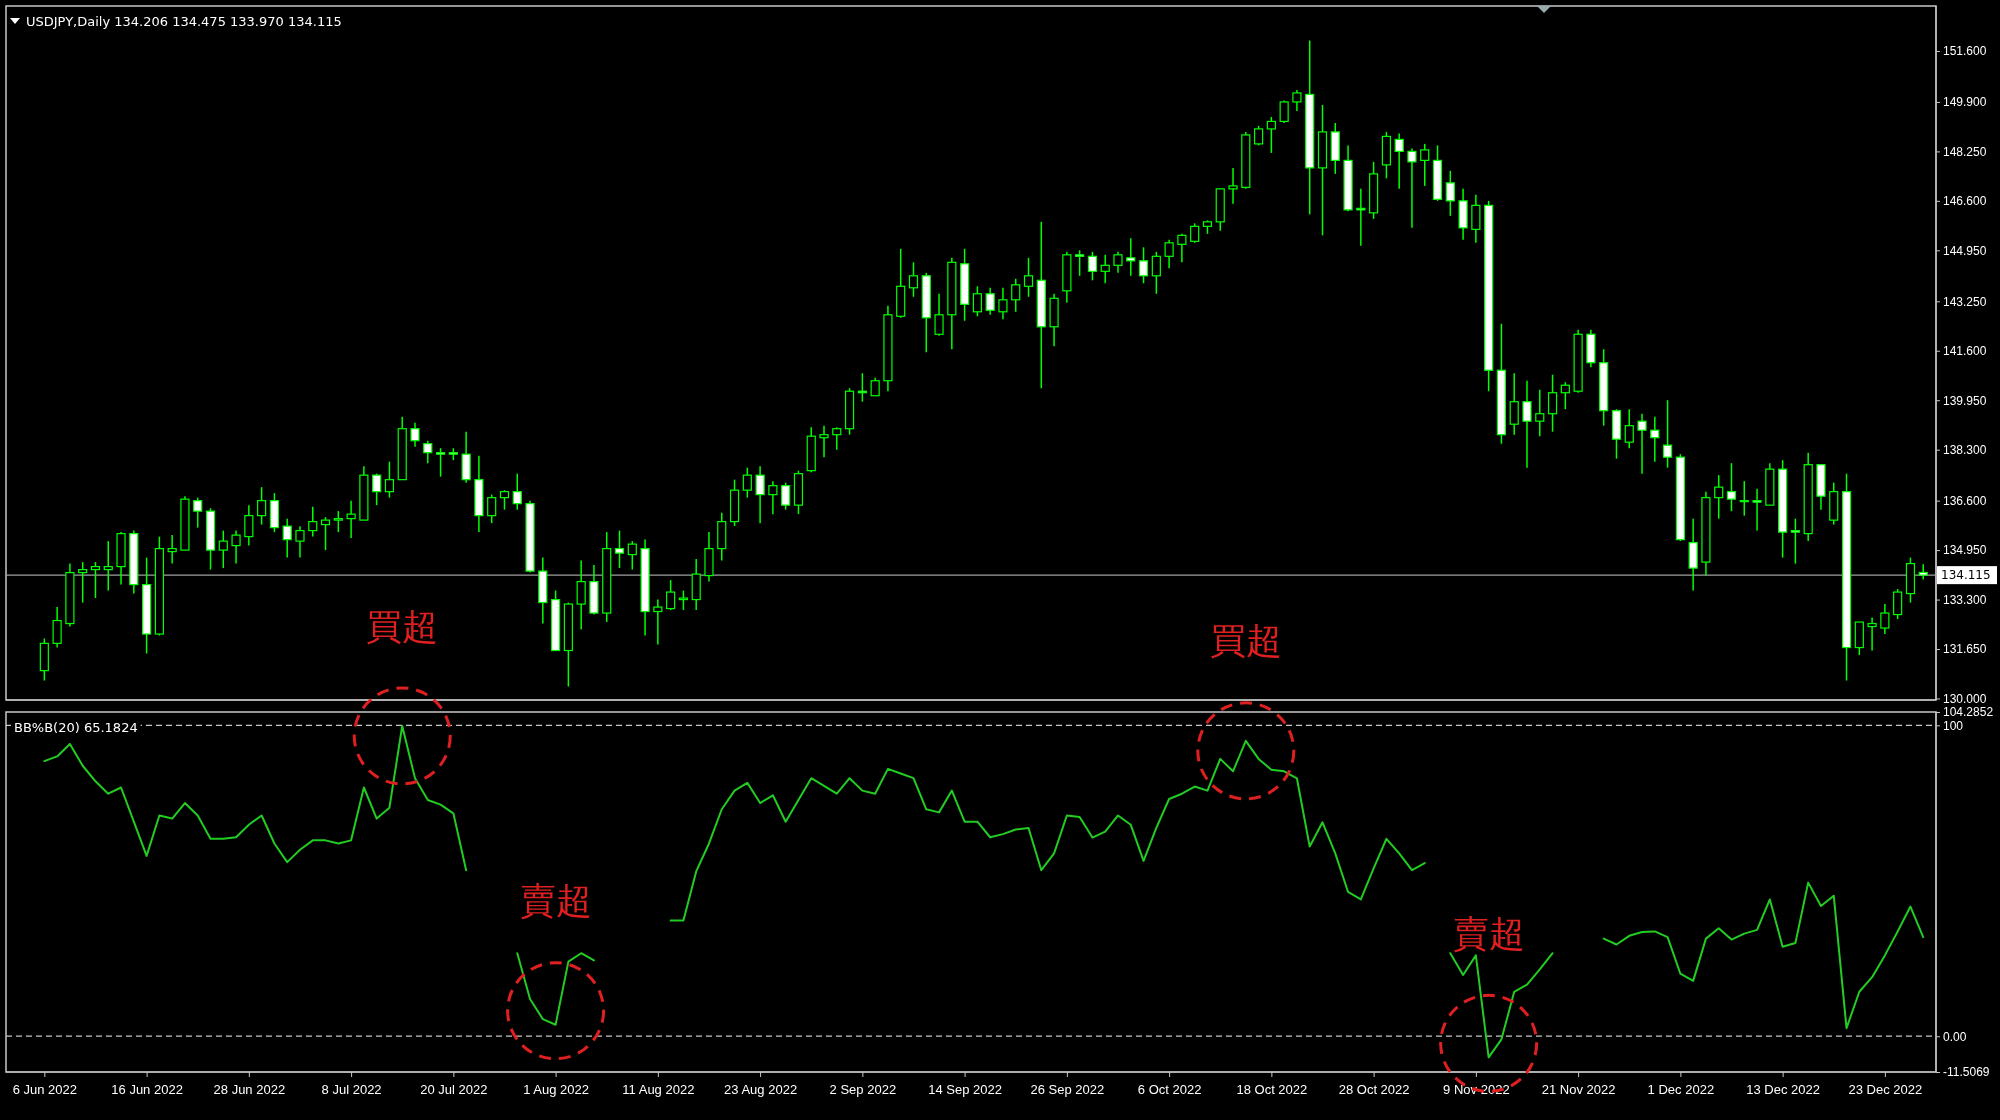 The height and width of the screenshot is (1120, 2000). What do you see at coordinates (1966, 575) in the screenshot?
I see `ref-line-label: 134.115` at bounding box center [1966, 575].